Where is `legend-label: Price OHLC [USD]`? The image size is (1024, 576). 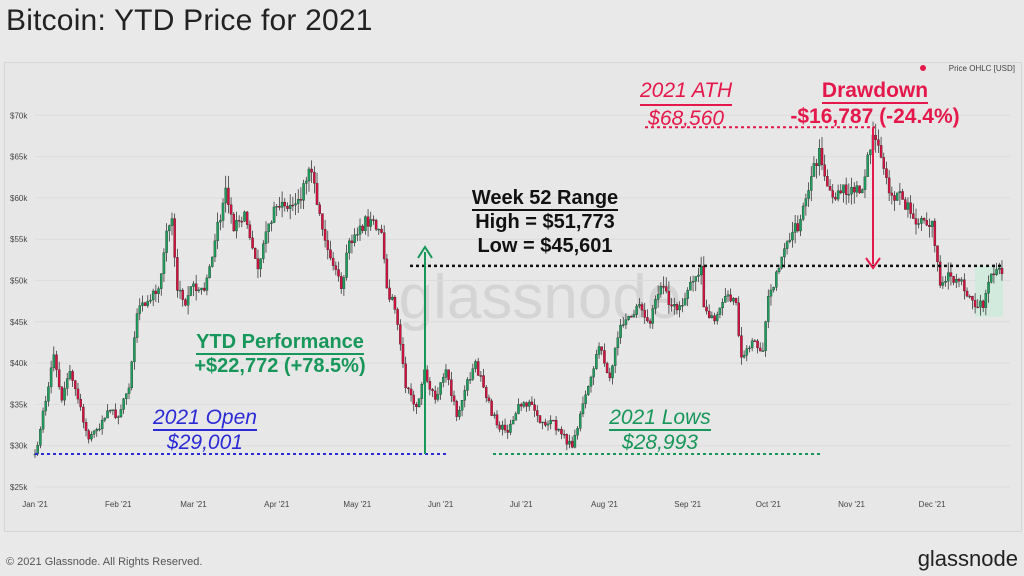
legend-label: Price OHLC [USD] is located at coordinates (982, 68).